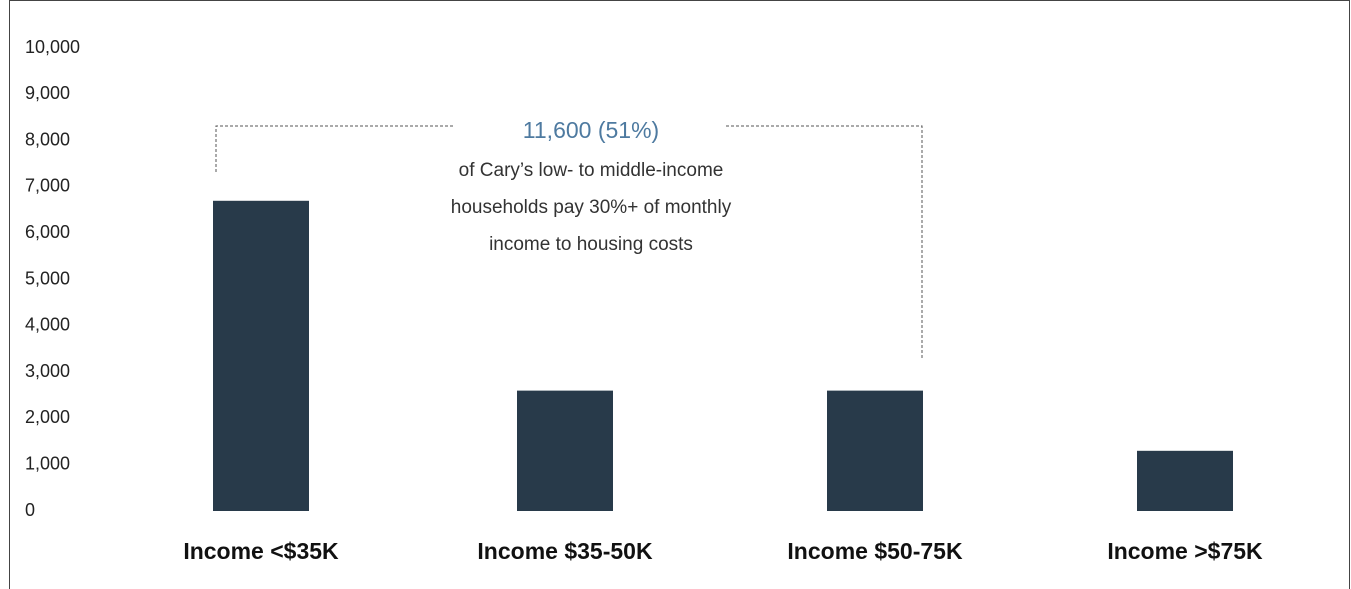  What do you see at coordinates (335, 148) in the screenshot?
I see `bracket-left` at bounding box center [335, 148].